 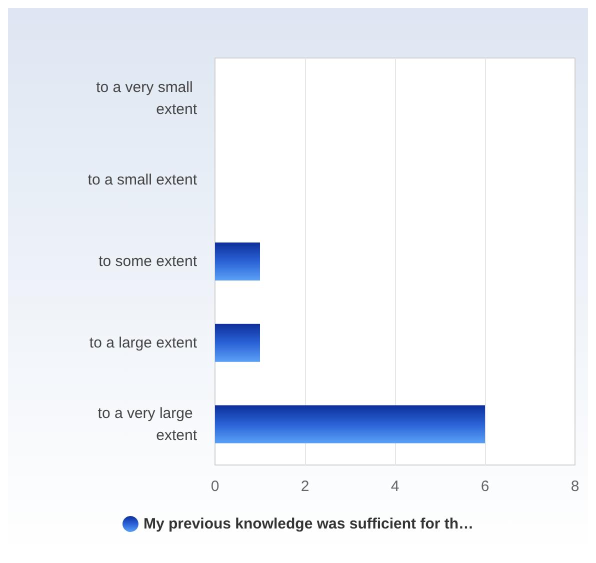 I want to click on x-tick-label: 0, so click(x=215, y=486).